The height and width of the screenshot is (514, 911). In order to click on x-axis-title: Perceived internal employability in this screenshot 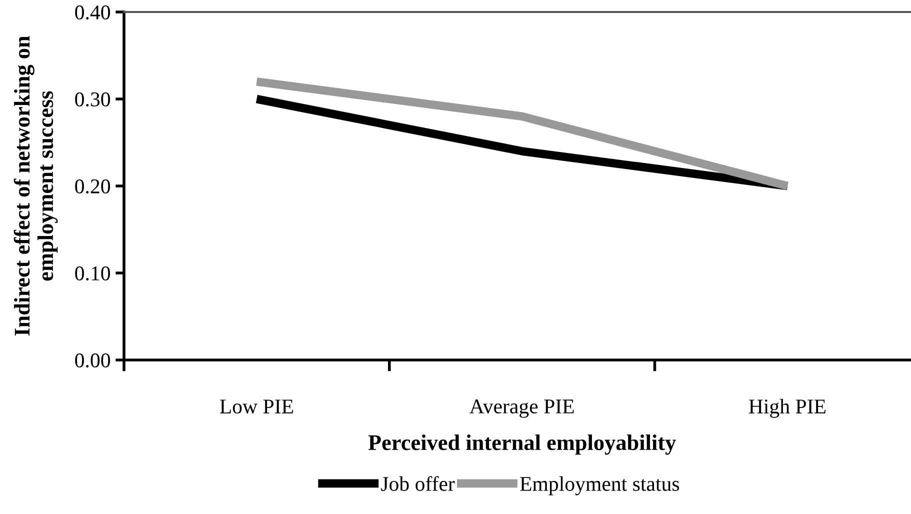, I will do `click(522, 444)`.